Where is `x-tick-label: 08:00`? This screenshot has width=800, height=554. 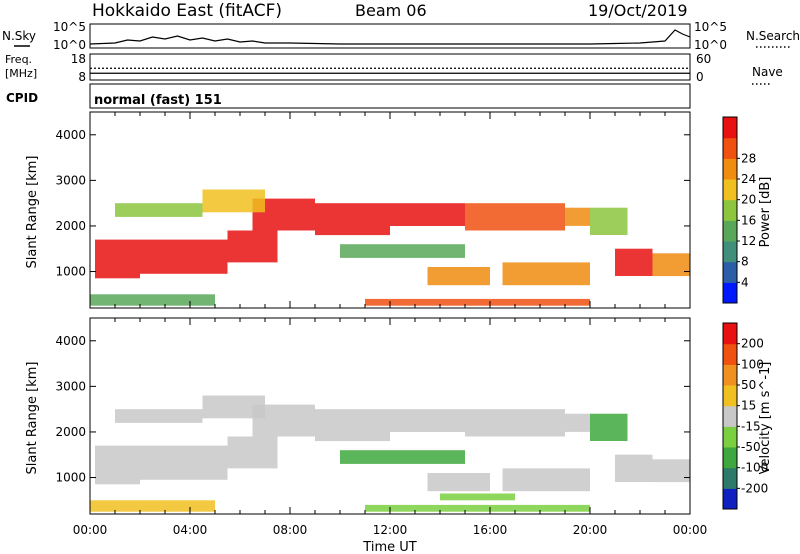
x-tick-label: 08:00 is located at coordinates (290, 530).